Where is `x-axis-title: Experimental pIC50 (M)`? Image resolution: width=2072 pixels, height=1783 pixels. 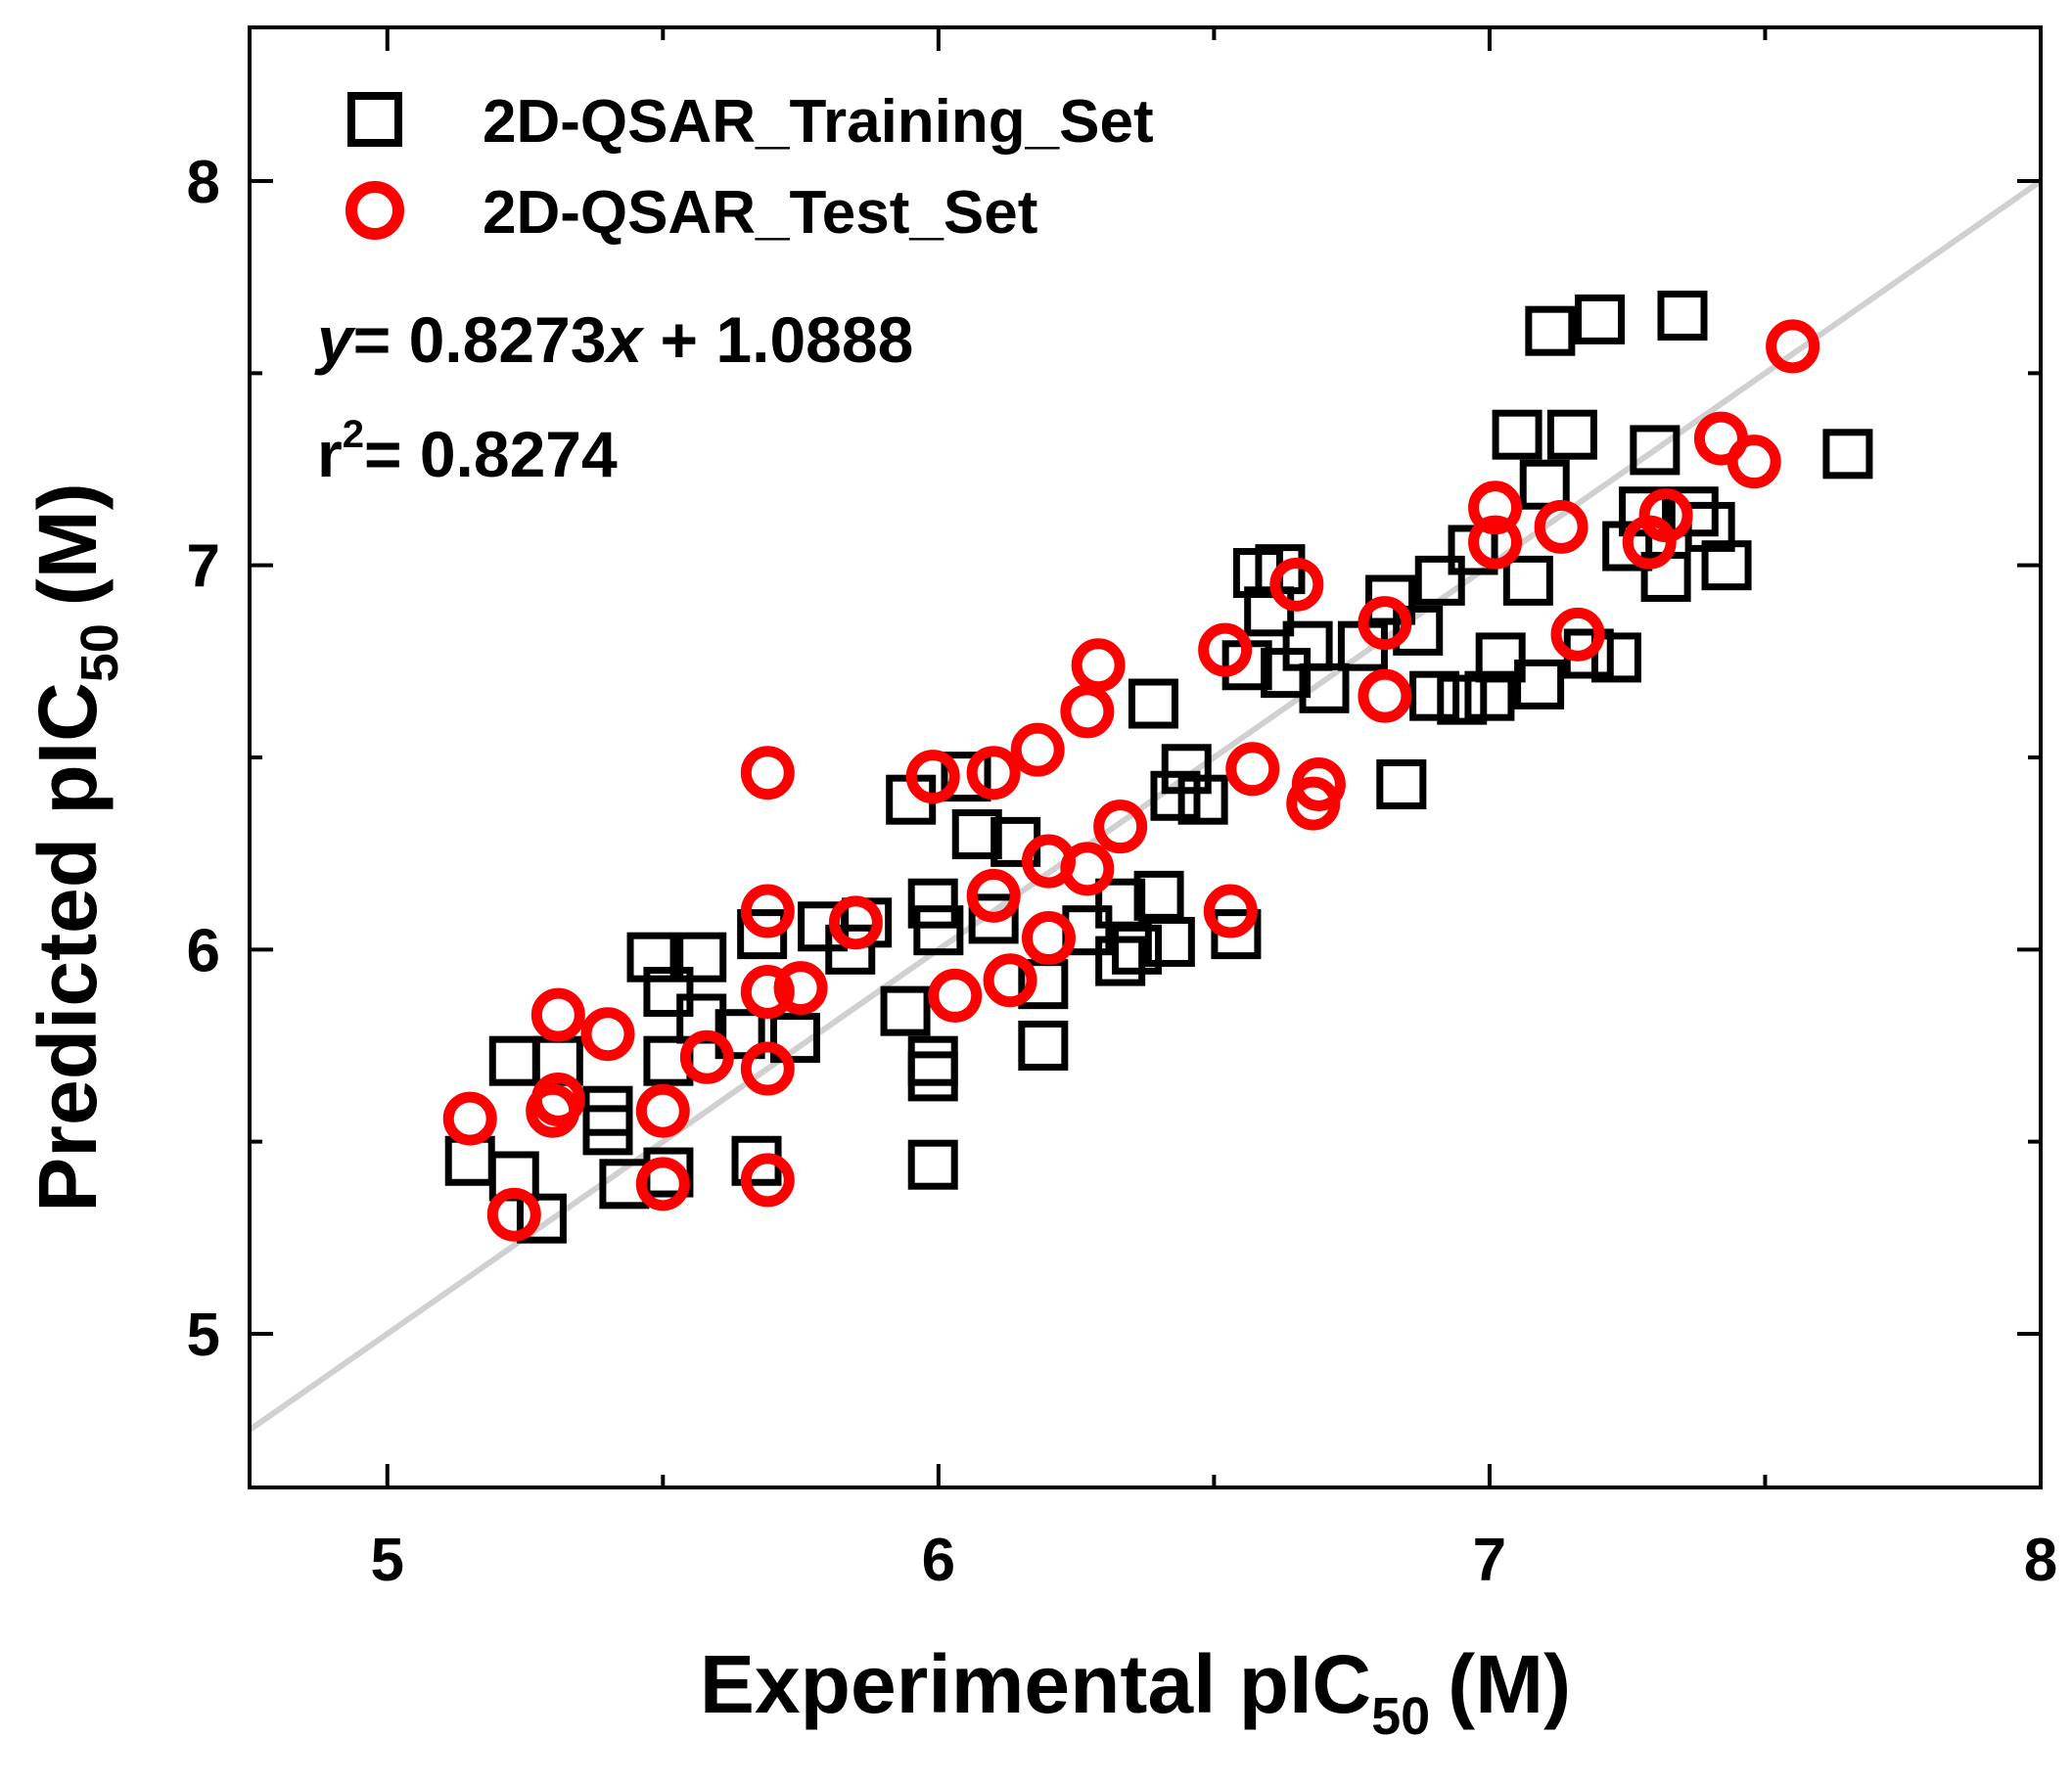
x-axis-title: Experimental pIC50 (M) is located at coordinates (1135, 1692).